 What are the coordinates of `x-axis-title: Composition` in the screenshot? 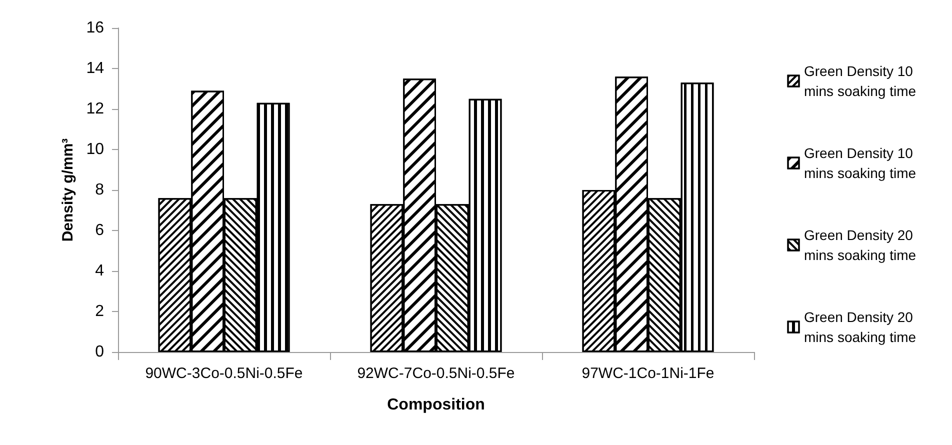 It's located at (436, 405).